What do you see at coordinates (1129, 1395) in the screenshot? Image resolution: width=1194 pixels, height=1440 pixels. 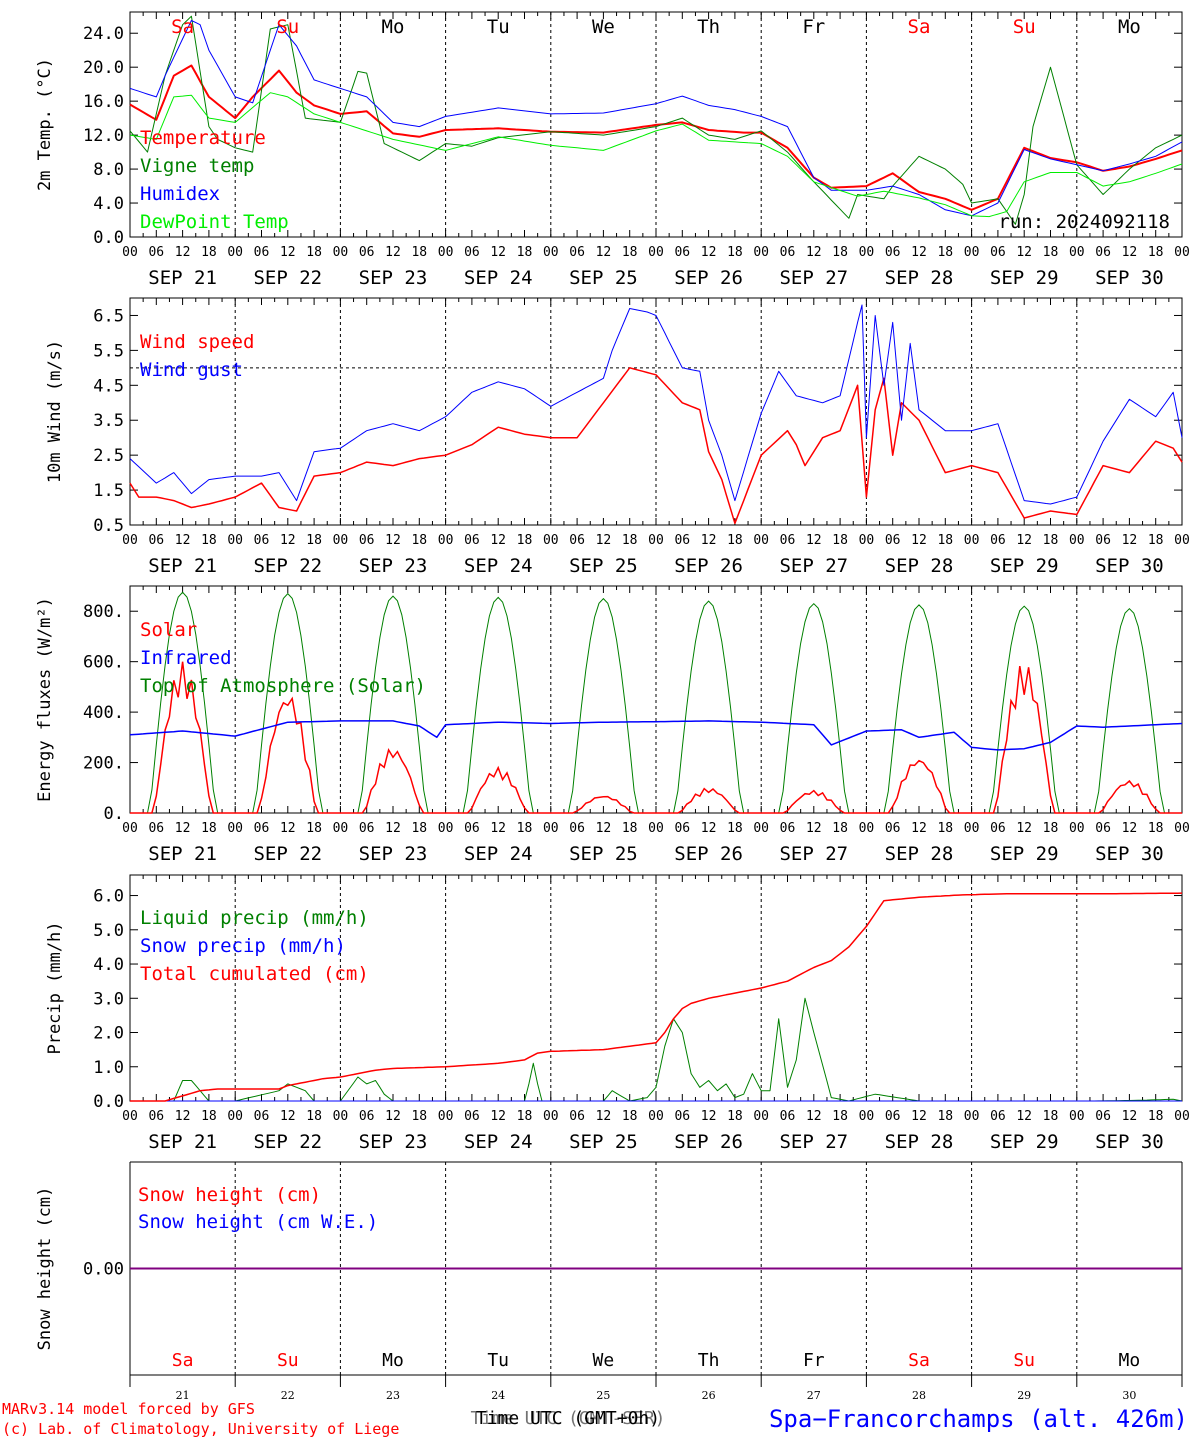 I see `day-number-label: 30` at bounding box center [1129, 1395].